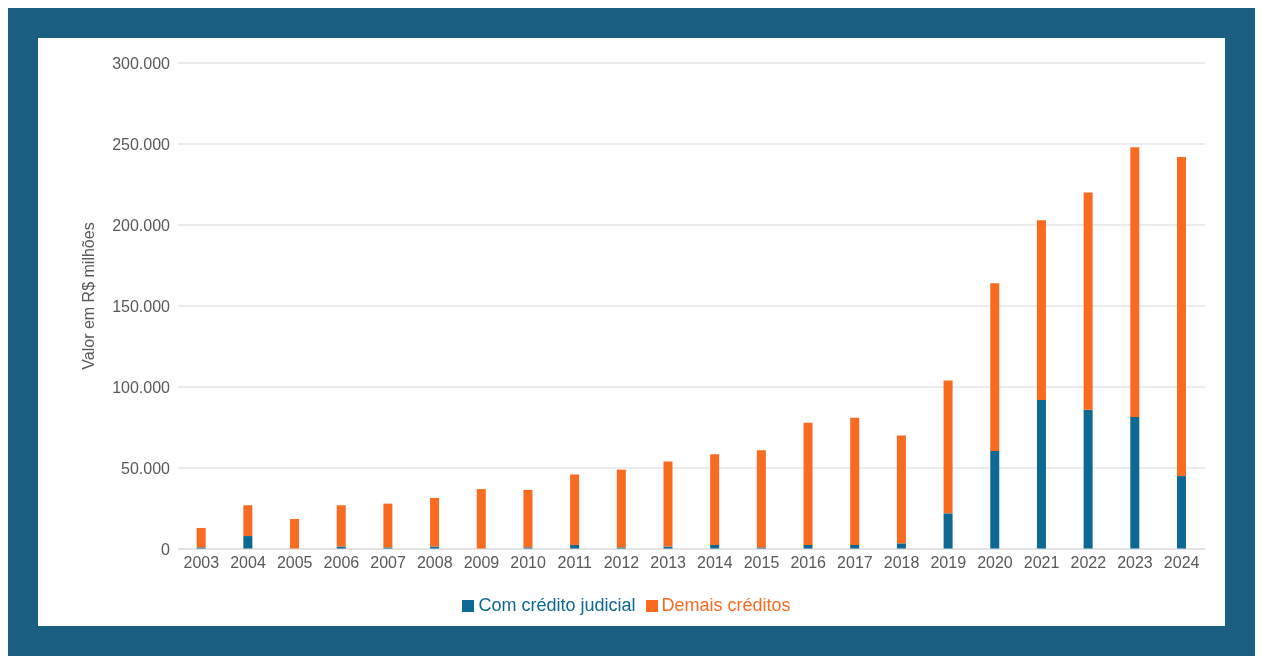 The image size is (1263, 664). Describe the element at coordinates (995, 563) in the screenshot. I see `x-tick-label: 2020` at that location.